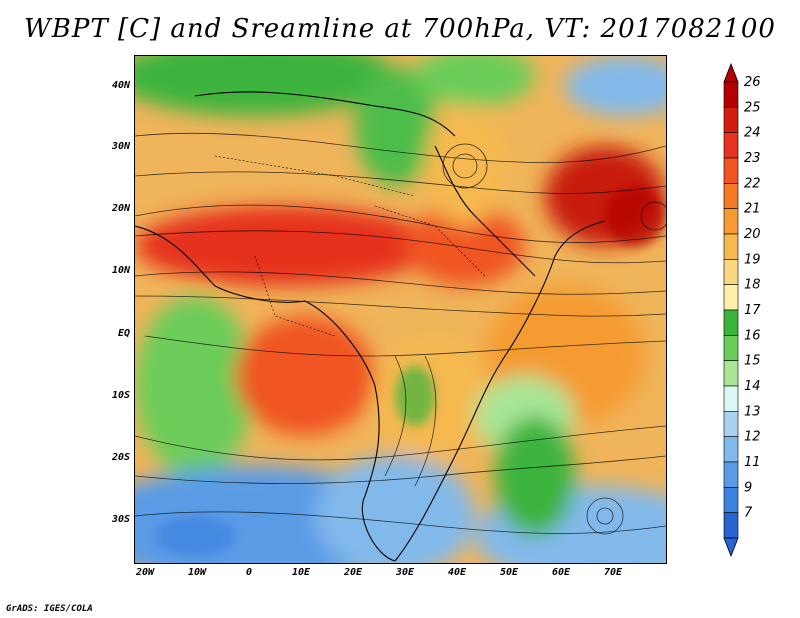  I want to click on colorbar-label: 22, so click(752, 183).